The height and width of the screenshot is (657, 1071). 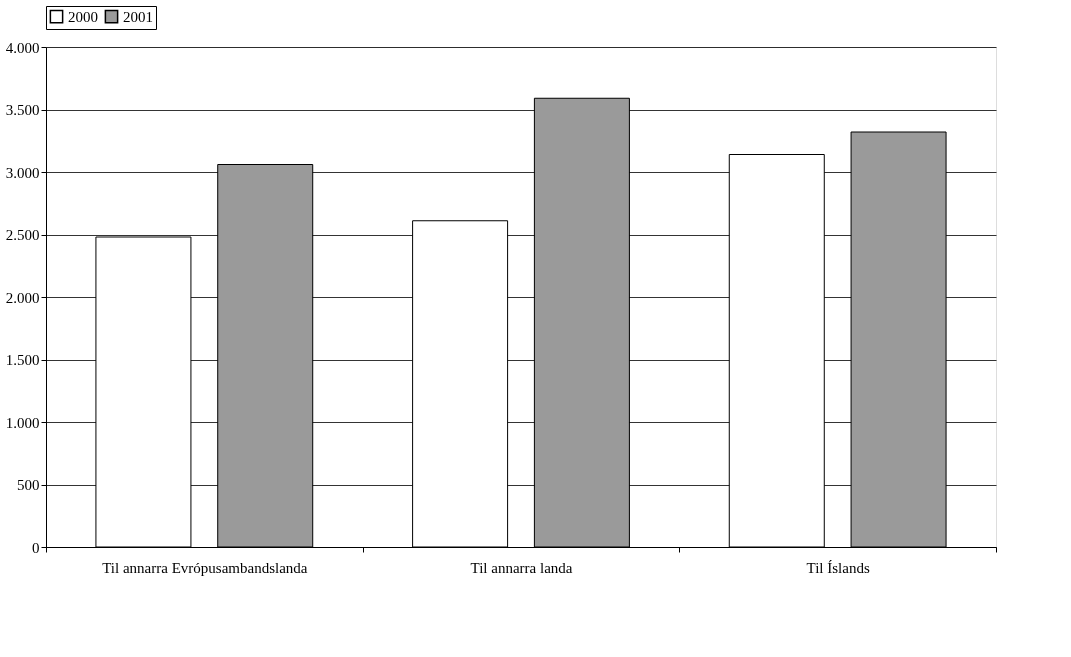 I want to click on x-tick-label: Til Íslands, so click(x=838, y=567).